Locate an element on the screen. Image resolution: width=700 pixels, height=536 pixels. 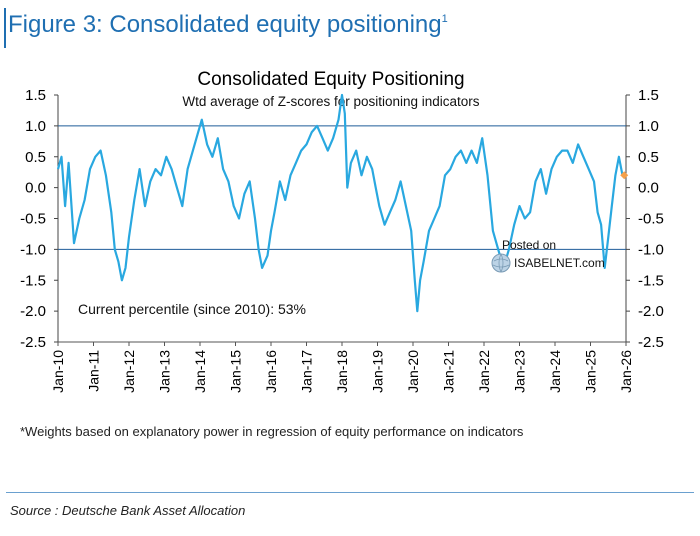
y-tick-label-right: 0.0 is located at coordinates (648, 188).